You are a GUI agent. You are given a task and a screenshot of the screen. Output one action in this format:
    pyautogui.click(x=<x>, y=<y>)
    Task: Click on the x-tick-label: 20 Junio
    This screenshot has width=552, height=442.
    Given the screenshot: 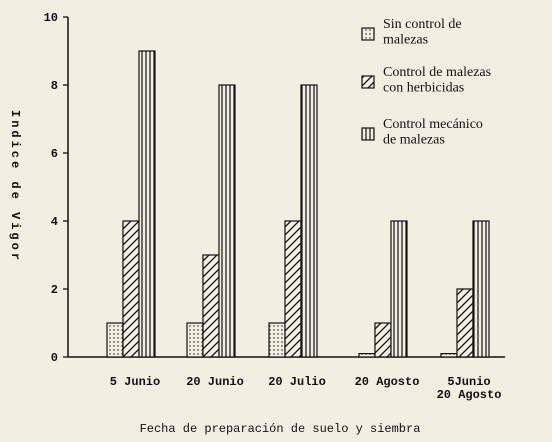 What is the action you would take?
    pyautogui.click(x=215, y=382)
    